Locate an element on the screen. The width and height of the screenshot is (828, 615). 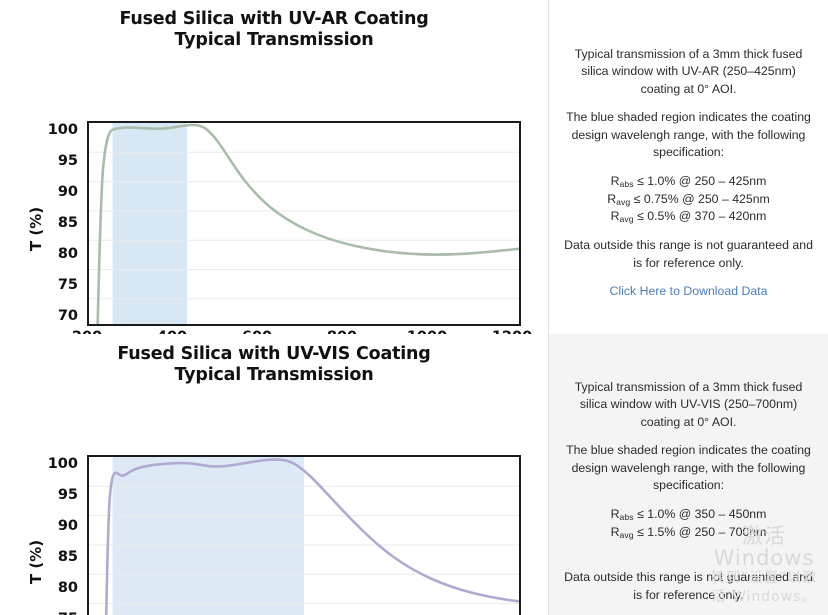
y-tick-2-1: 95 is located at coordinates (67, 494).